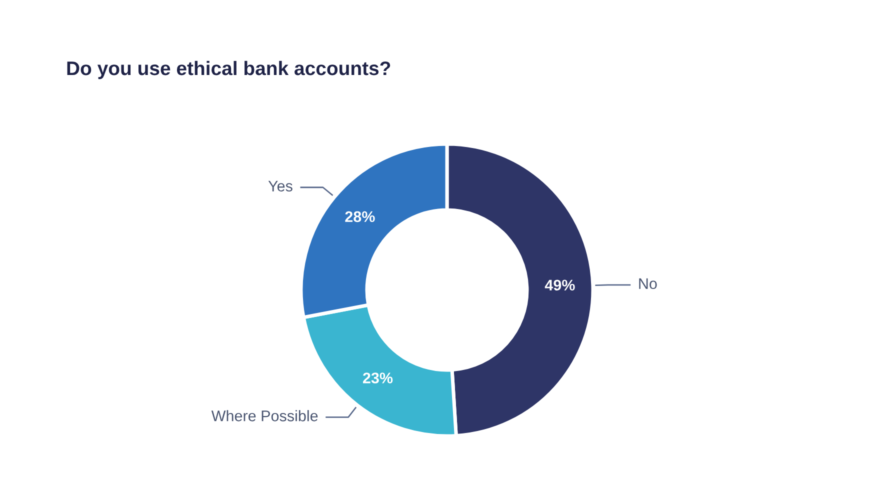 Image resolution: width=892 pixels, height=503 pixels. I want to click on slice-label: No, so click(648, 284).